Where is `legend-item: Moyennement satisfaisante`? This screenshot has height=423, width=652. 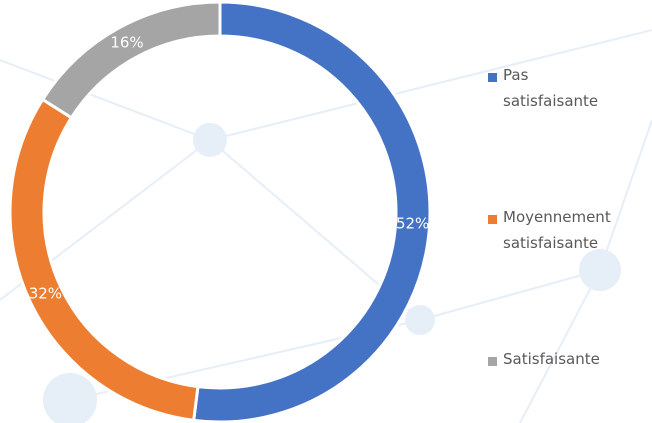
legend-item: Moyennement satisfaisante is located at coordinates (554, 232).